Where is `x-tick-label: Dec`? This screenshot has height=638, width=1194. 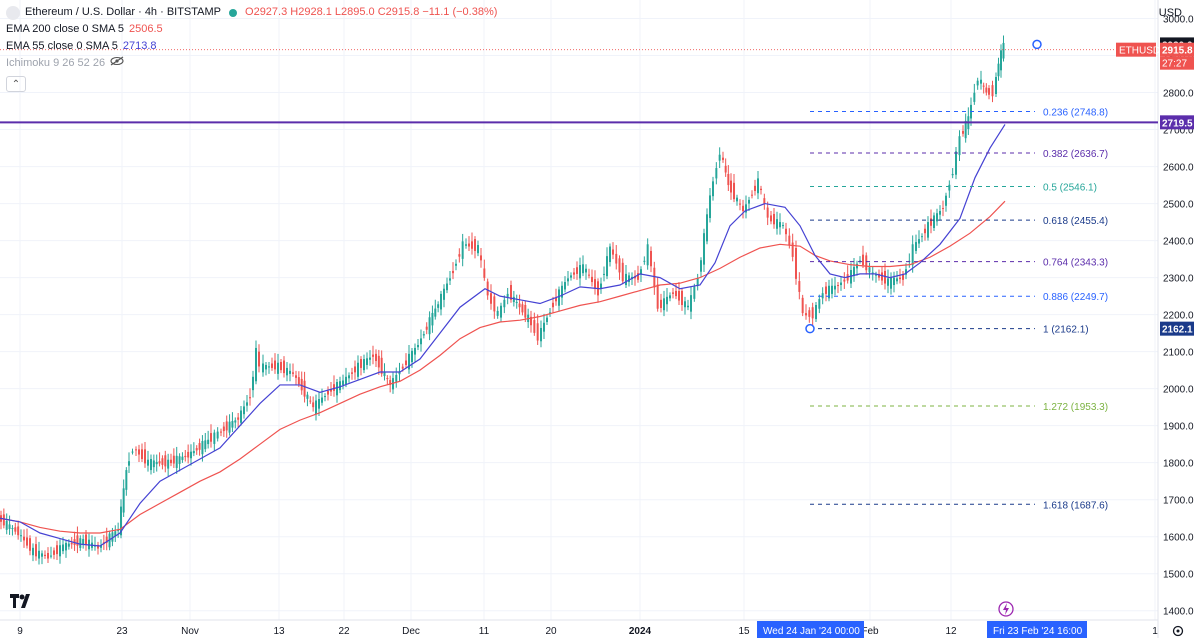 x-tick-label: Dec is located at coordinates (411, 631).